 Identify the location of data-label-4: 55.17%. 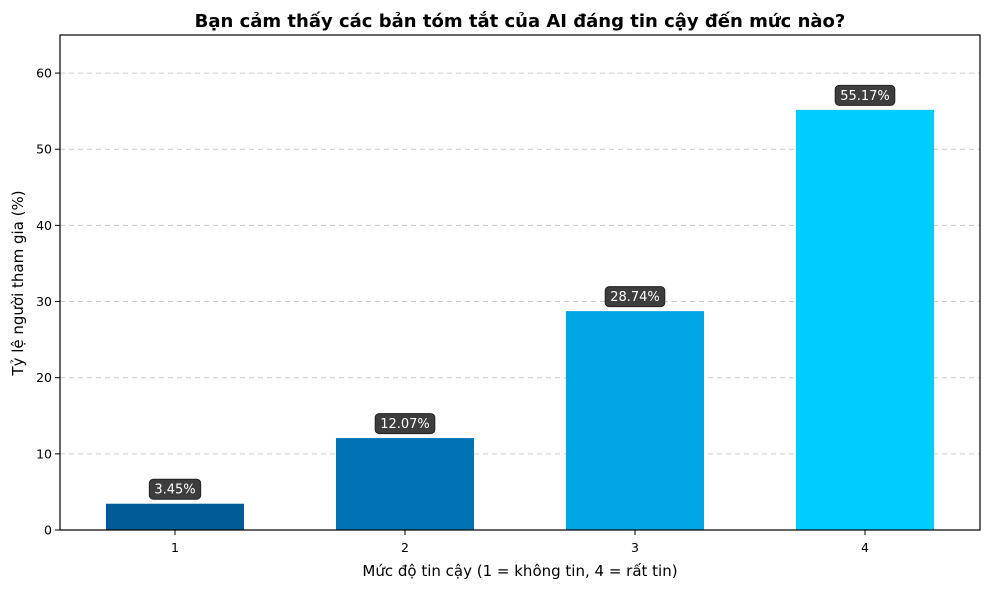
(865, 95).